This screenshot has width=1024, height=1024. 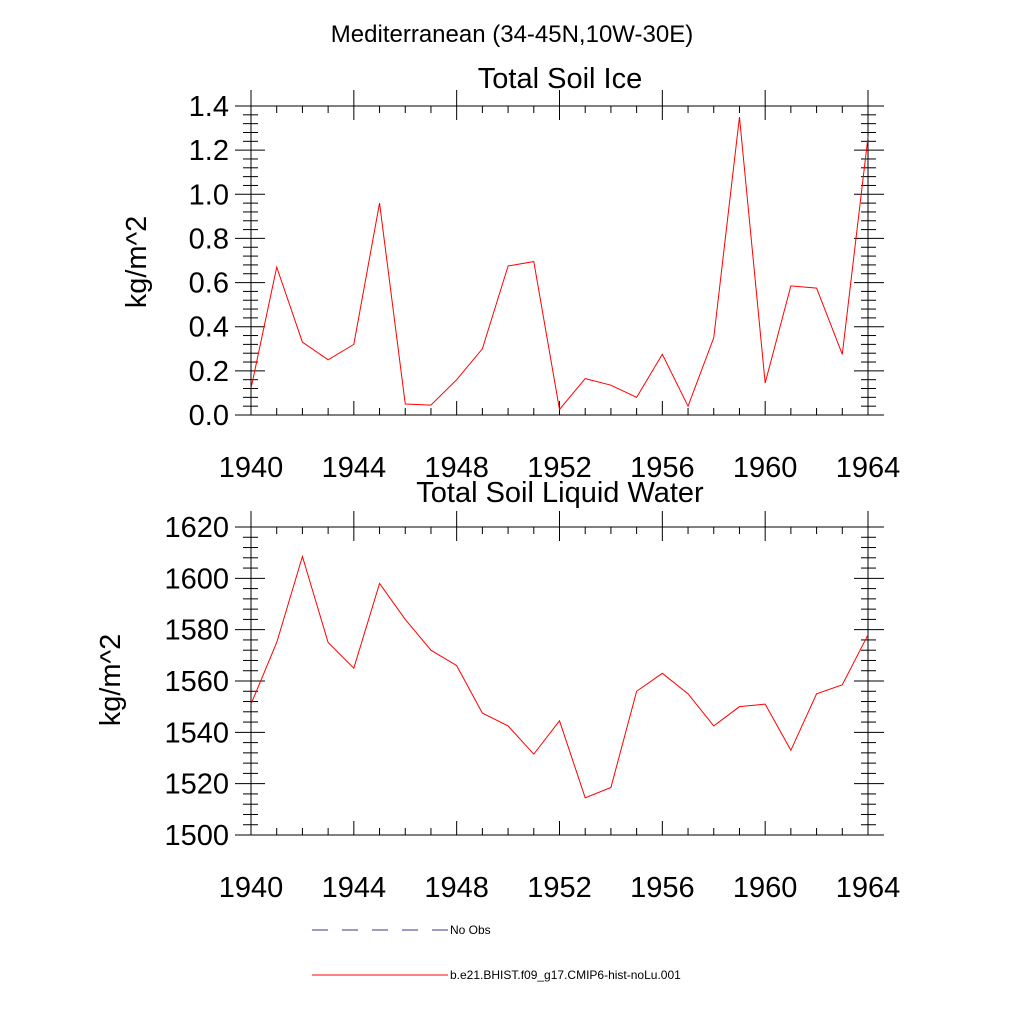 I want to click on soil-ice-ytick-label: 1.4, so click(x=209, y=107).